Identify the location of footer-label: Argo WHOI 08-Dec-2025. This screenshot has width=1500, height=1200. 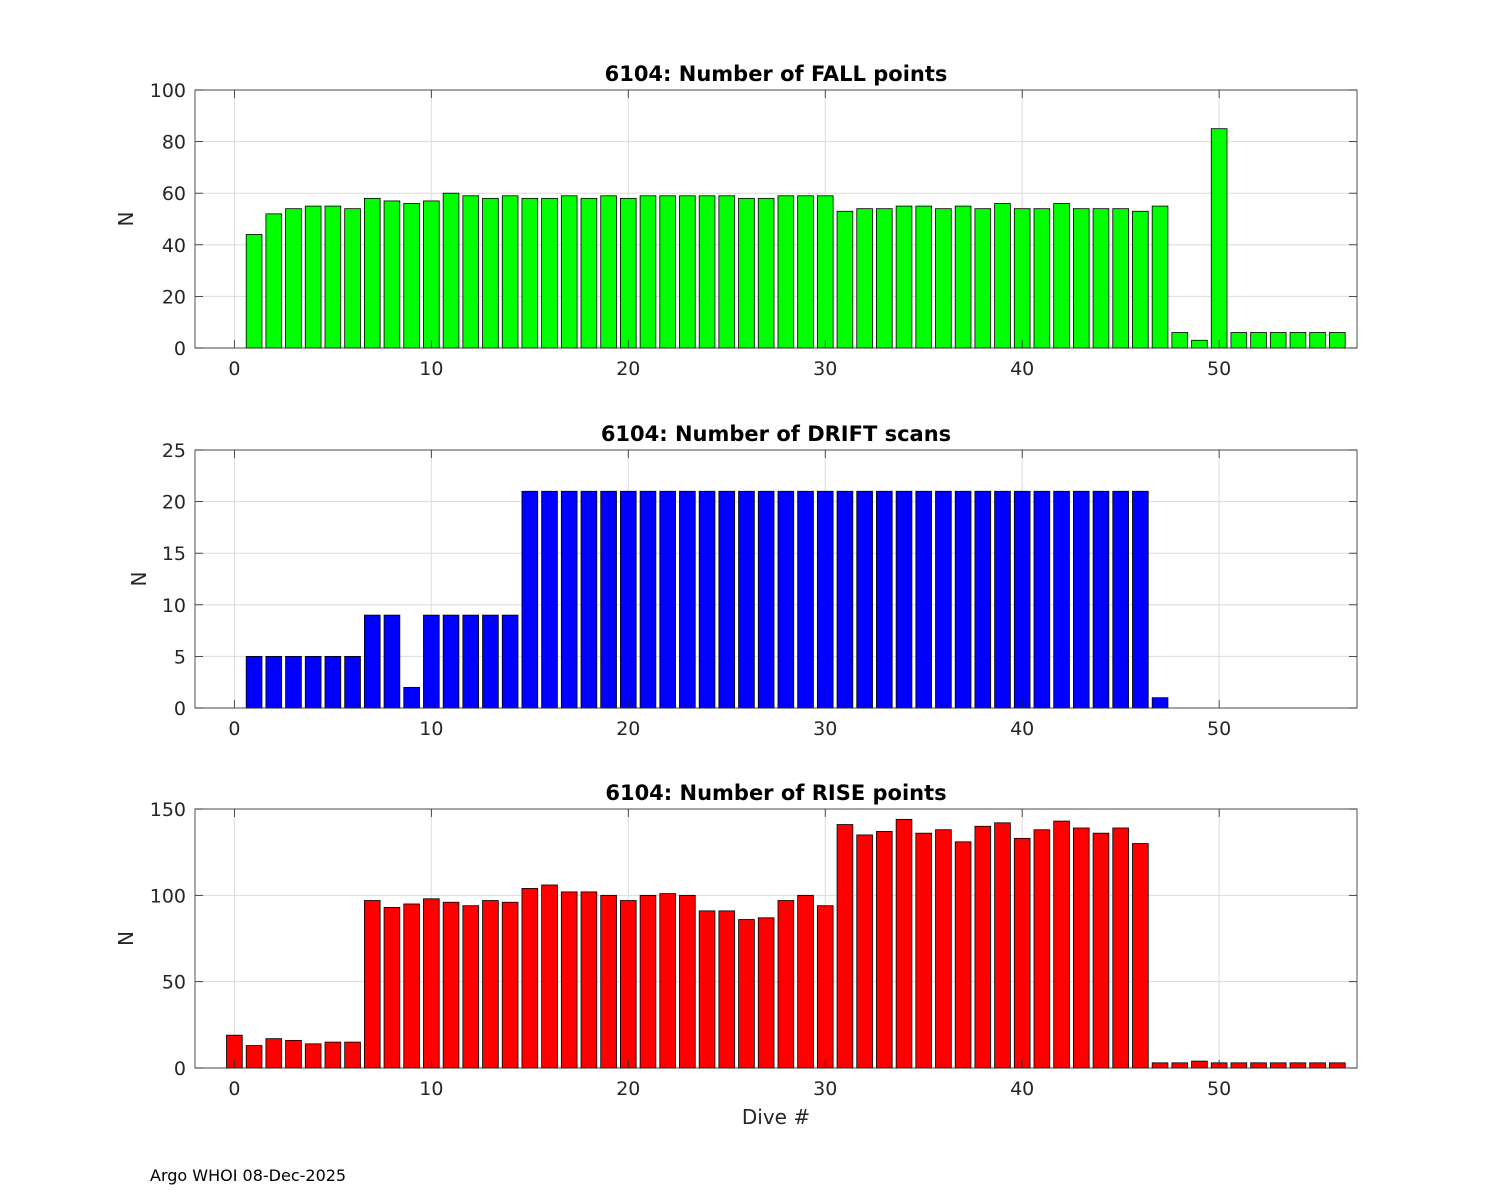
(248, 1175).